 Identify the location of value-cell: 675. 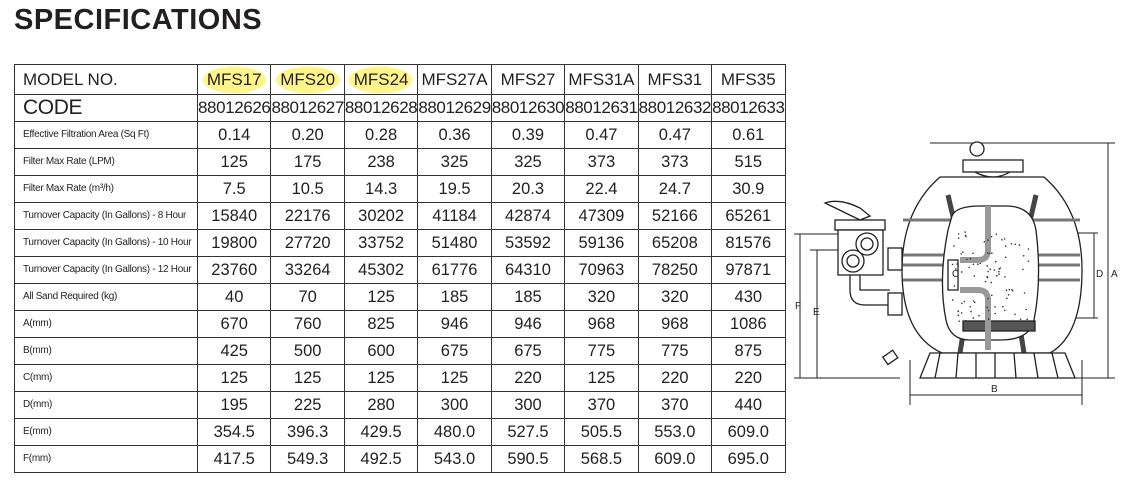
(454, 351).